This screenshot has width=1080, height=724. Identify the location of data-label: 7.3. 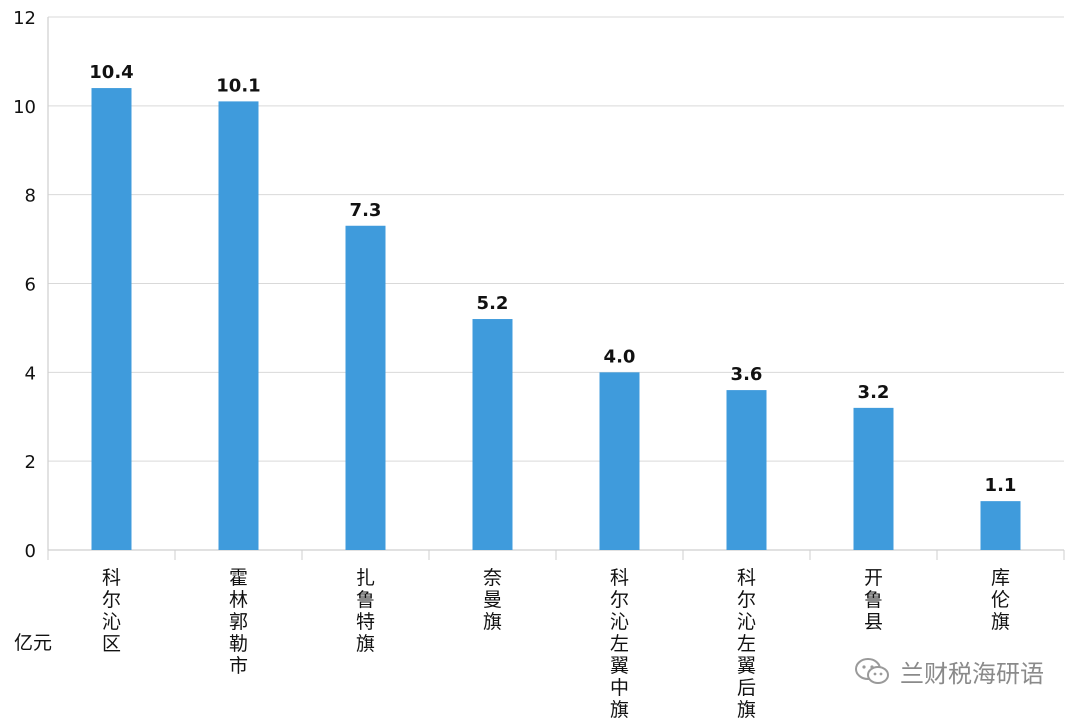
(366, 210).